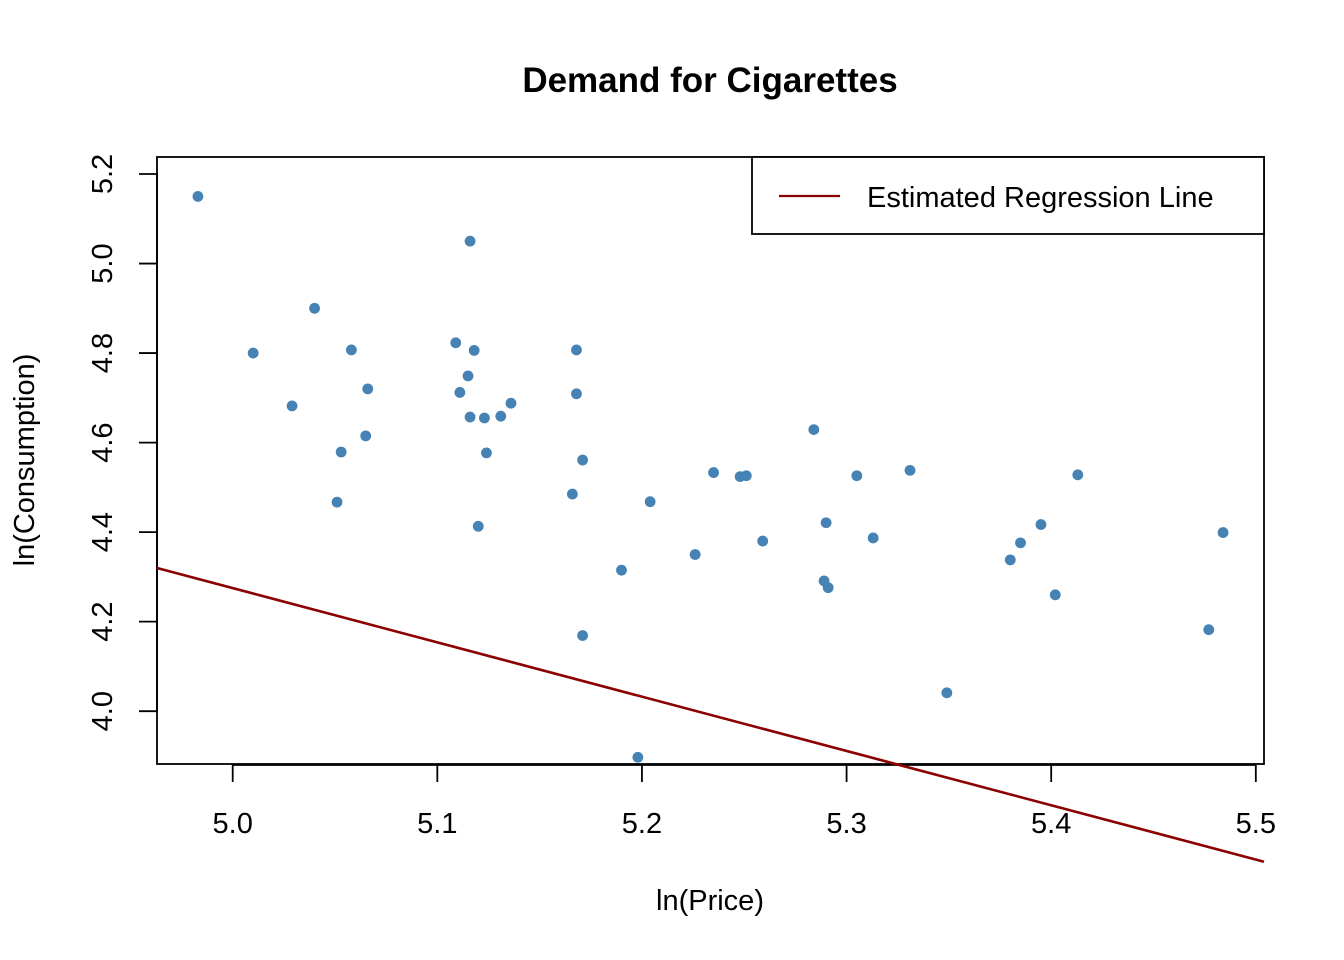  I want to click on y-tick-label: 5.2, so click(103, 174).